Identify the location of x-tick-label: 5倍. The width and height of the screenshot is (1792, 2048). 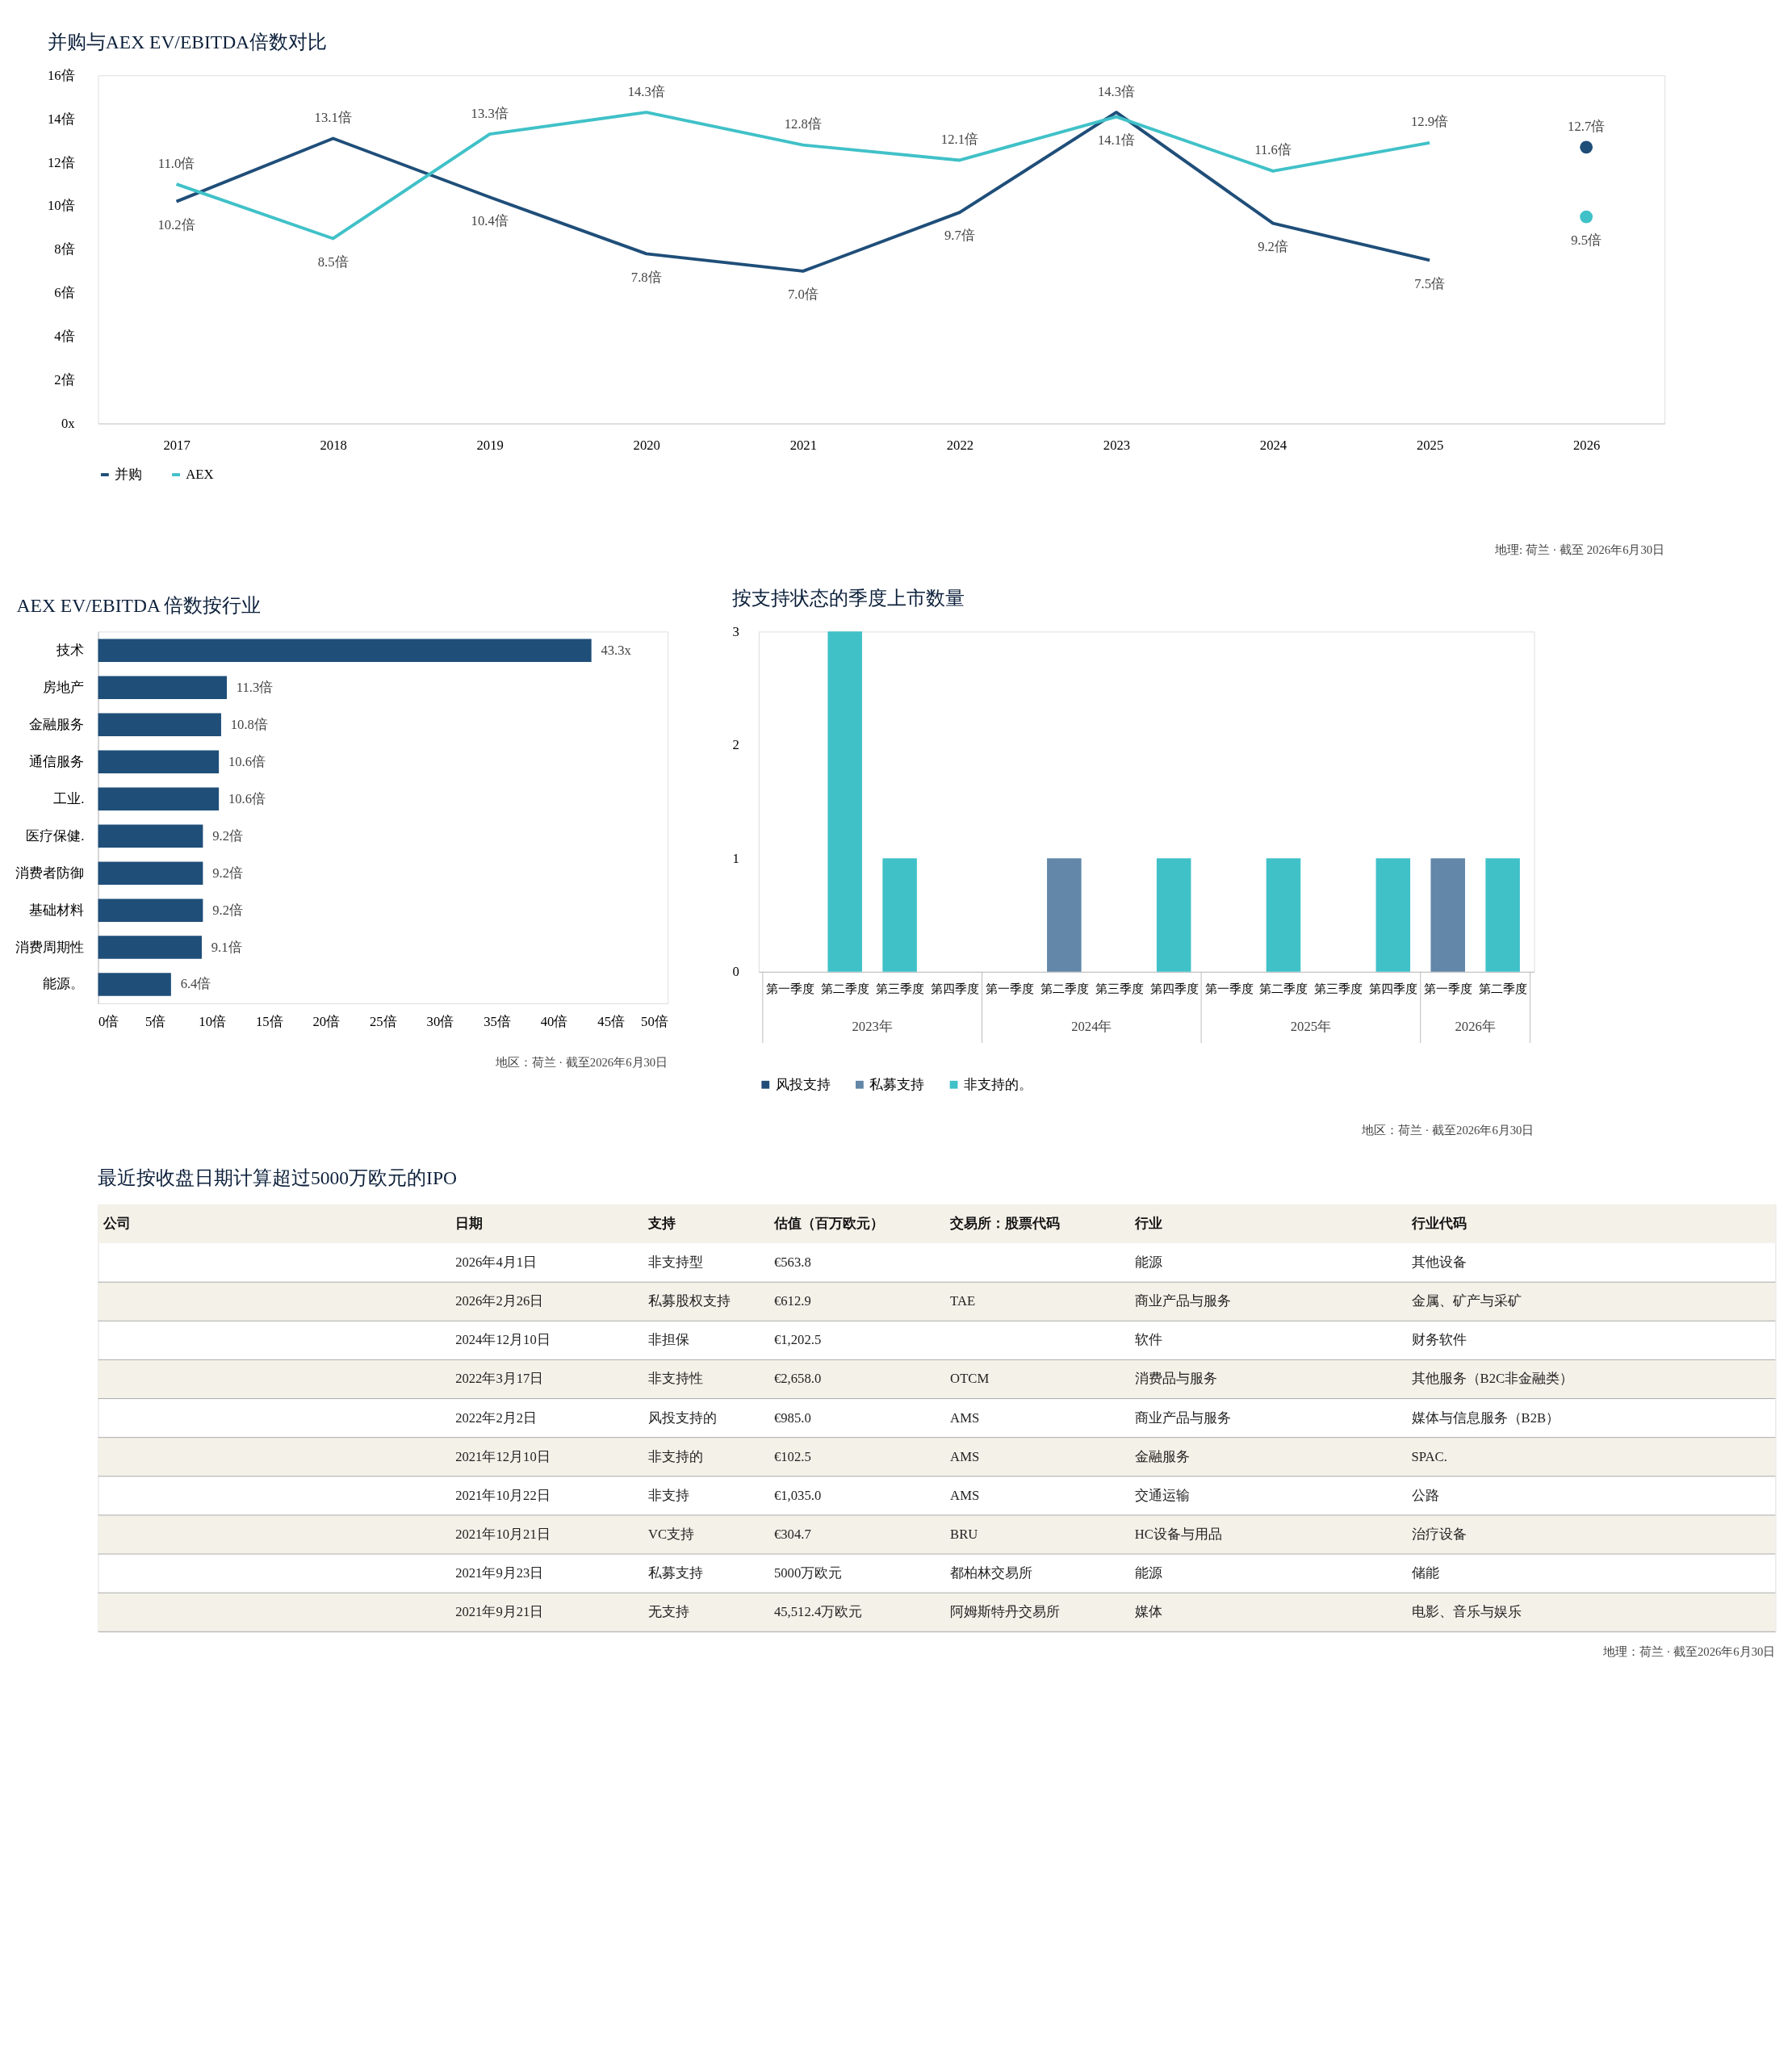
(155, 1021).